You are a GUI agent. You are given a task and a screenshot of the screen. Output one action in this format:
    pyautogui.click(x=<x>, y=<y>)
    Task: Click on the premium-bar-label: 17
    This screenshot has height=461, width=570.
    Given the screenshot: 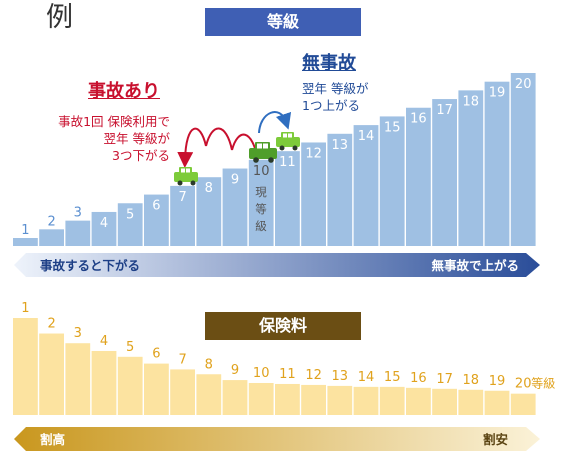 What is the action you would take?
    pyautogui.click(x=444, y=379)
    